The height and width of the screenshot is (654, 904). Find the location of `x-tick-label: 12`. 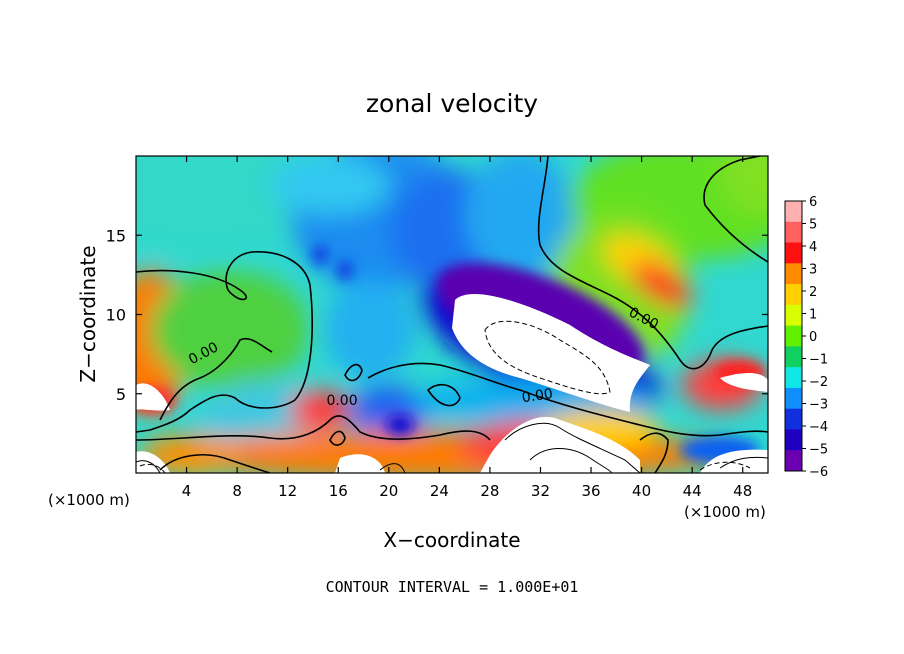

x-tick-label: 12 is located at coordinates (287, 491).